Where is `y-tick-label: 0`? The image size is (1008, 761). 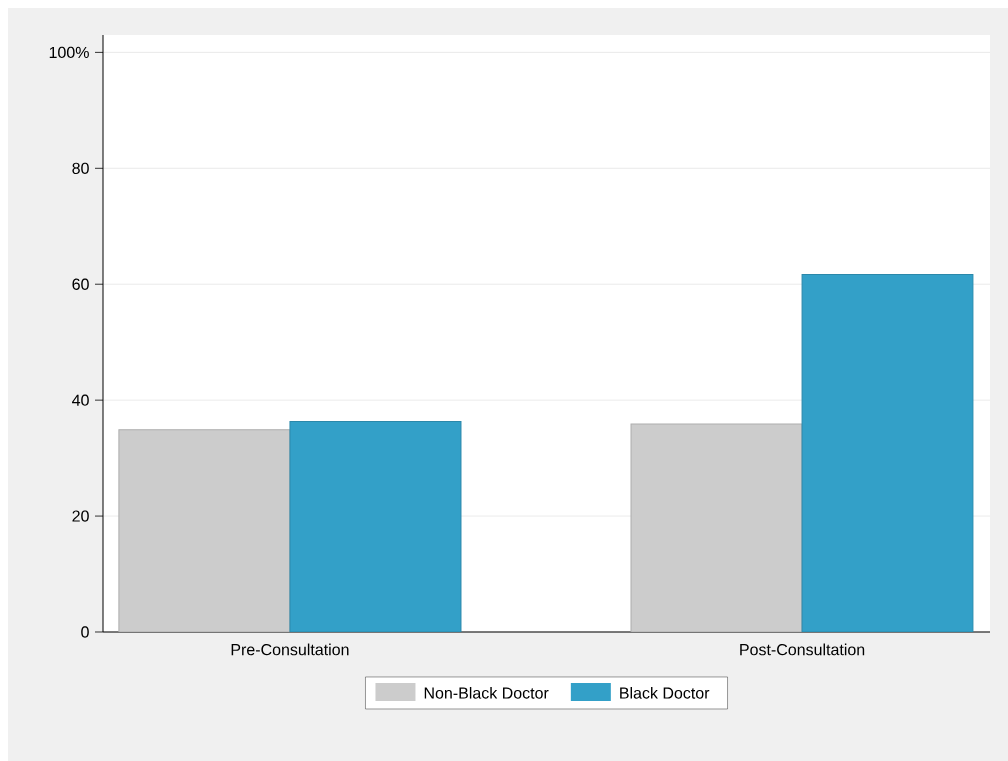
y-tick-label: 0 is located at coordinates (85, 632).